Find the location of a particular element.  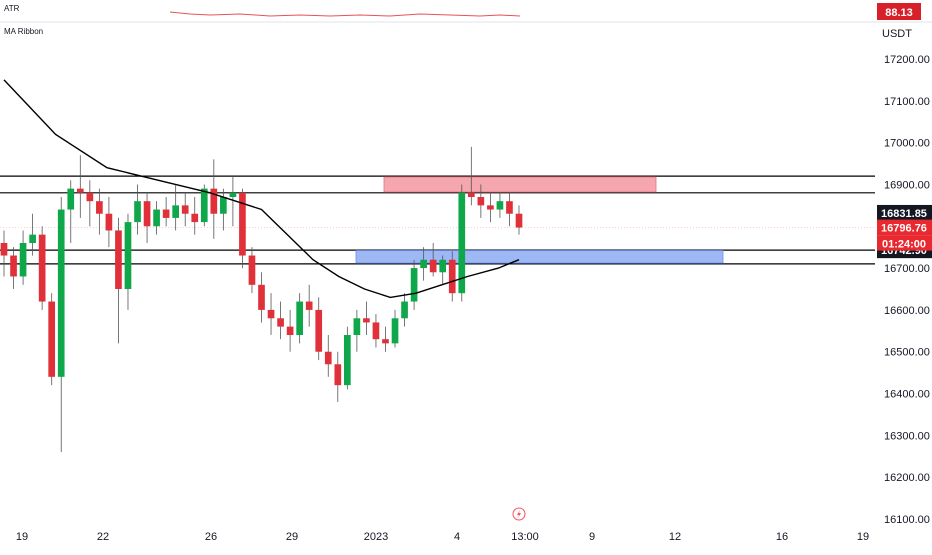

price-tick-label: 16700.00 is located at coordinates (907, 269).